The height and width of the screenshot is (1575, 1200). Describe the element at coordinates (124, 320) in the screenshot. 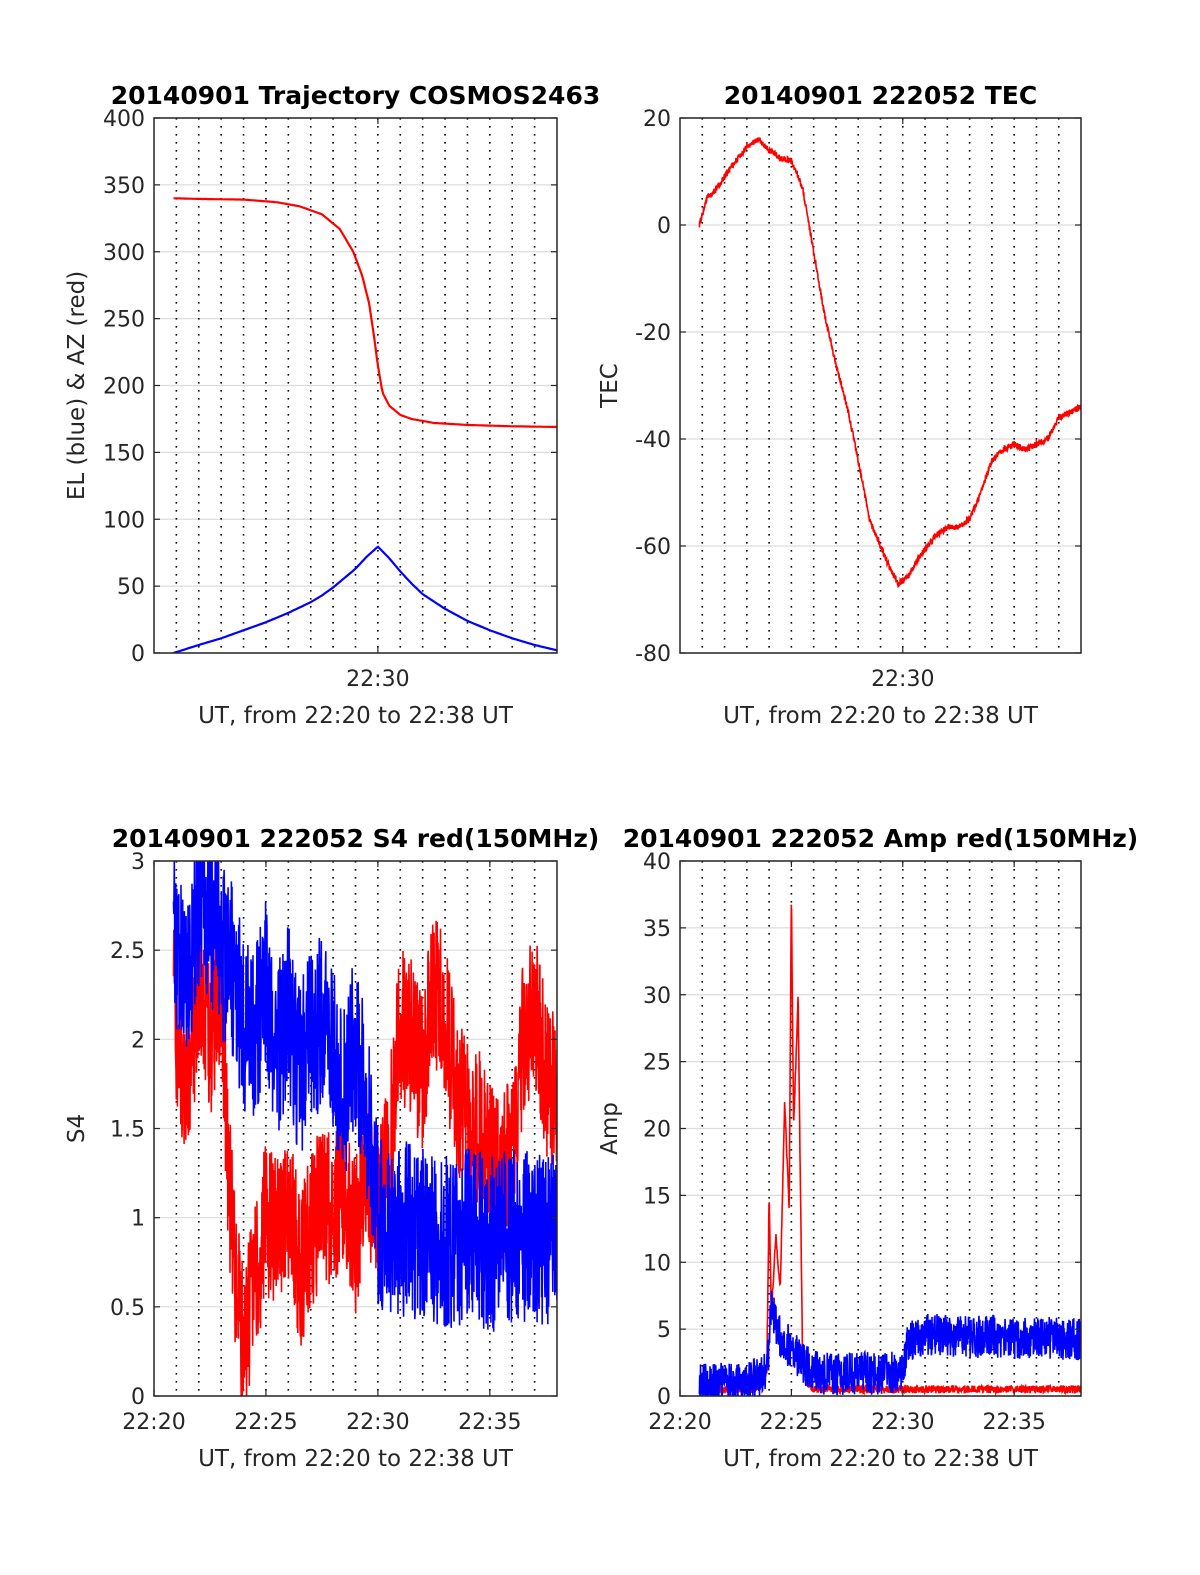

I see `y-tick-label: 250` at that location.